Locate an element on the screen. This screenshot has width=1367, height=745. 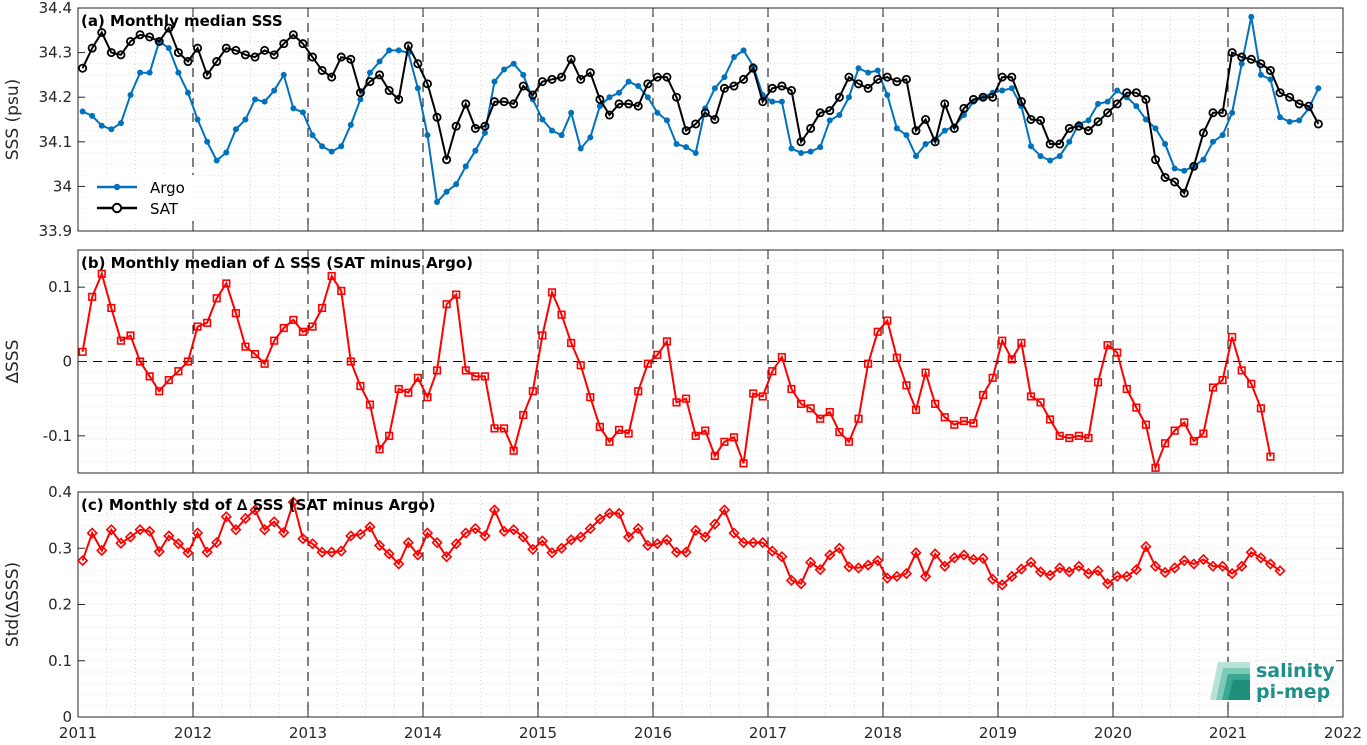
y-axis-label: ∆SSS is located at coordinates (13, 362).